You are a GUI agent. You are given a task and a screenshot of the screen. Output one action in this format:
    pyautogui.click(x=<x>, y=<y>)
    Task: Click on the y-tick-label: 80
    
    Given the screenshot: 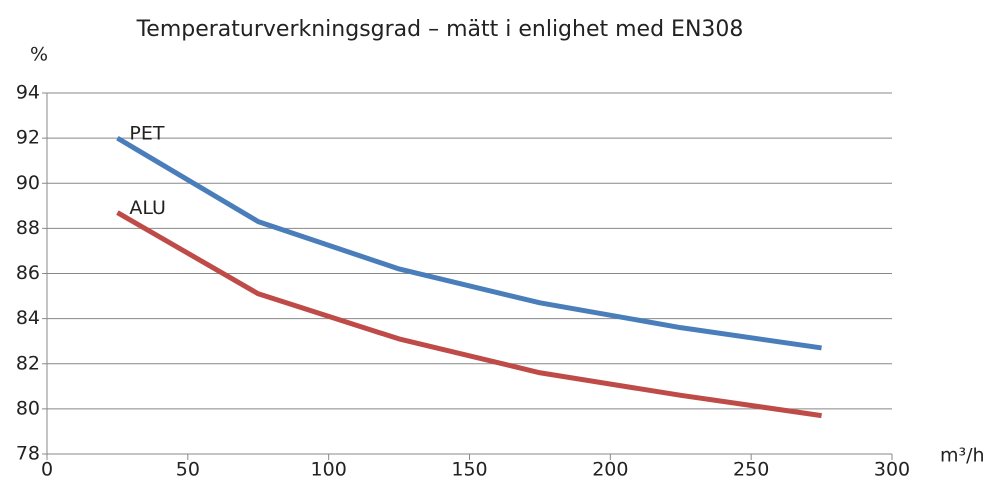 What is the action you would take?
    pyautogui.click(x=28, y=408)
    